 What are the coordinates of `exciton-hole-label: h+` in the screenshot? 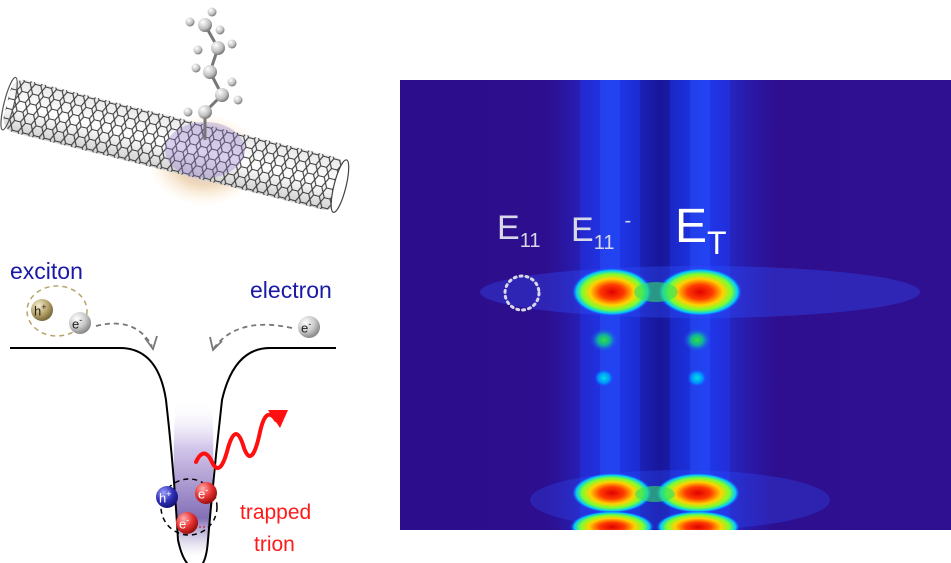 It's located at (40, 310).